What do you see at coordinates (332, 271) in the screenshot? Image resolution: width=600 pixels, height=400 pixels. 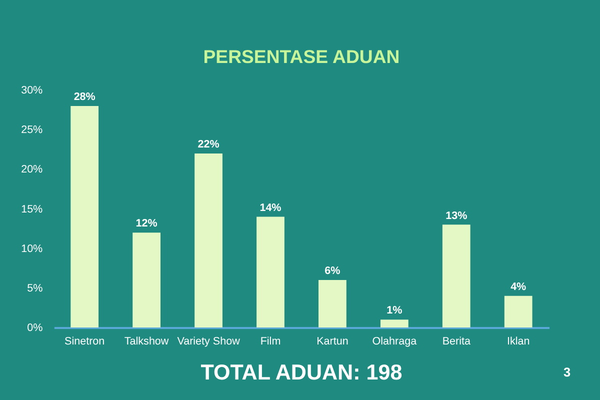 I see `data-label: 6%` at bounding box center [332, 271].